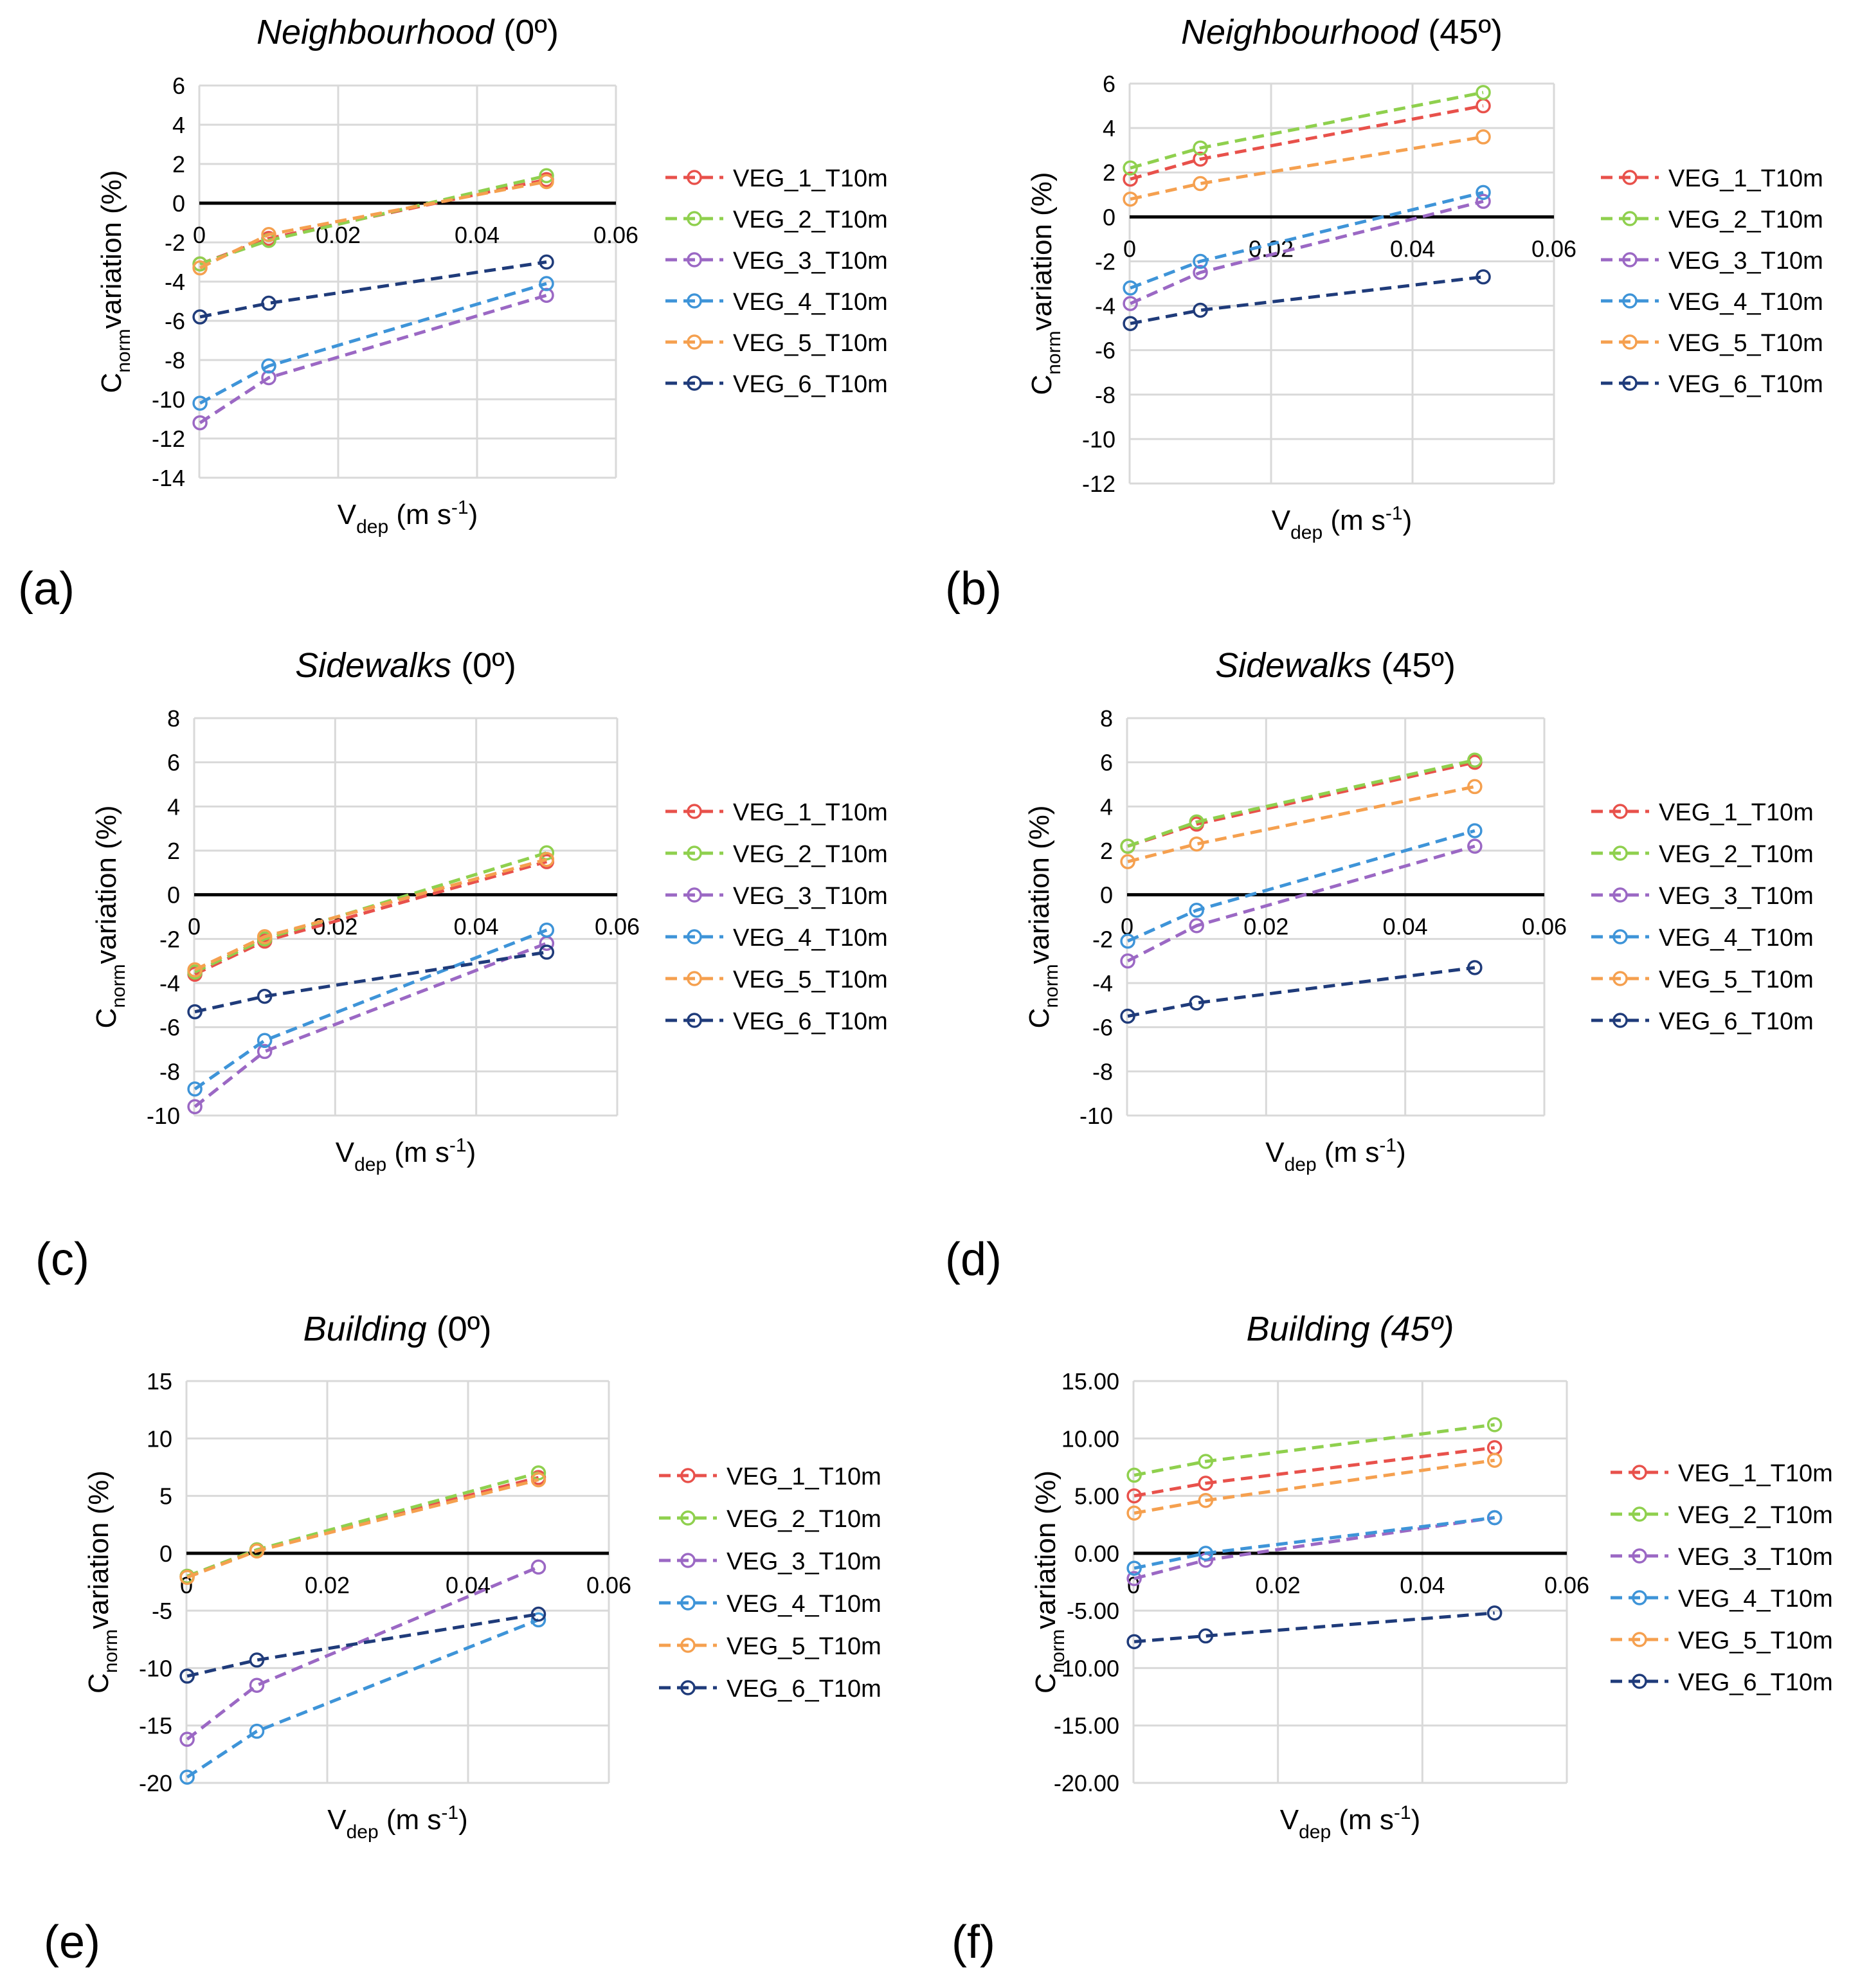  What do you see at coordinates (776, 897) in the screenshot?
I see `legend-item: VEG_3_T10m` at bounding box center [776, 897].